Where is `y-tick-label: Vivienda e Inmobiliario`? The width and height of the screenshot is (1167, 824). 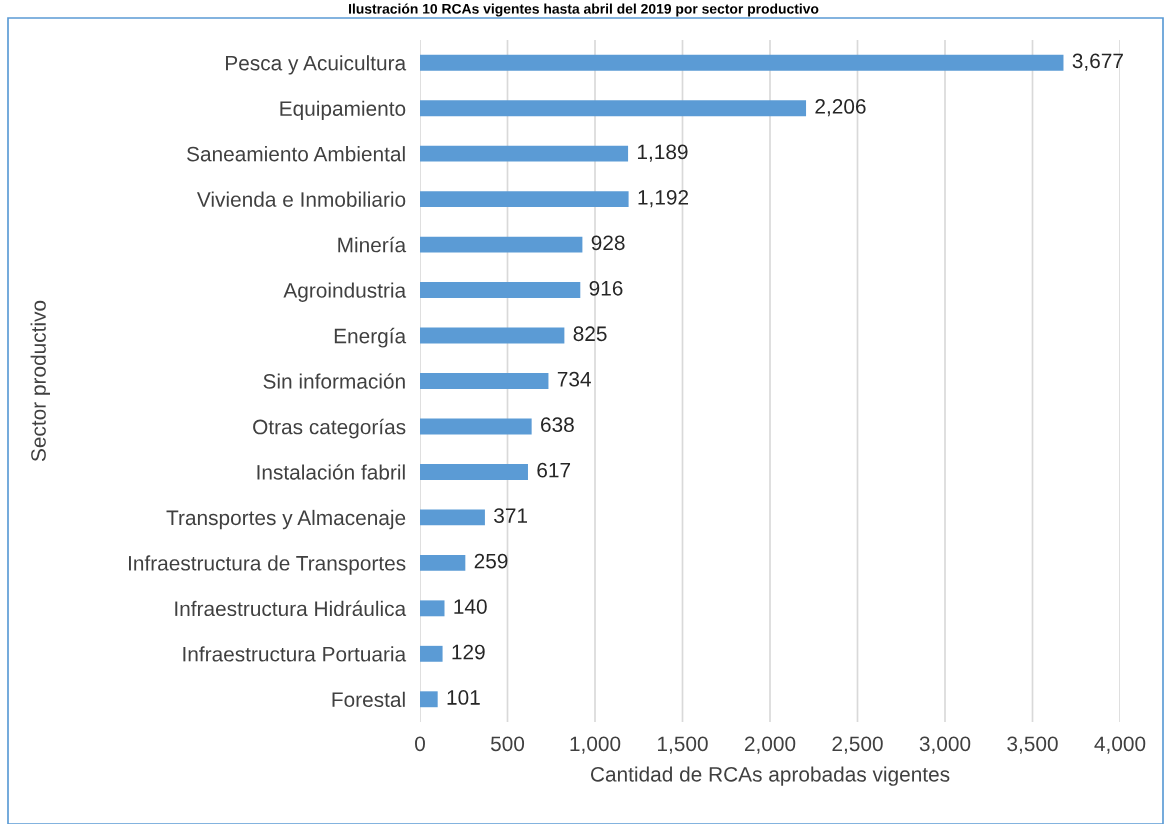 y-tick-label: Vivienda e Inmobiliario is located at coordinates (301, 199).